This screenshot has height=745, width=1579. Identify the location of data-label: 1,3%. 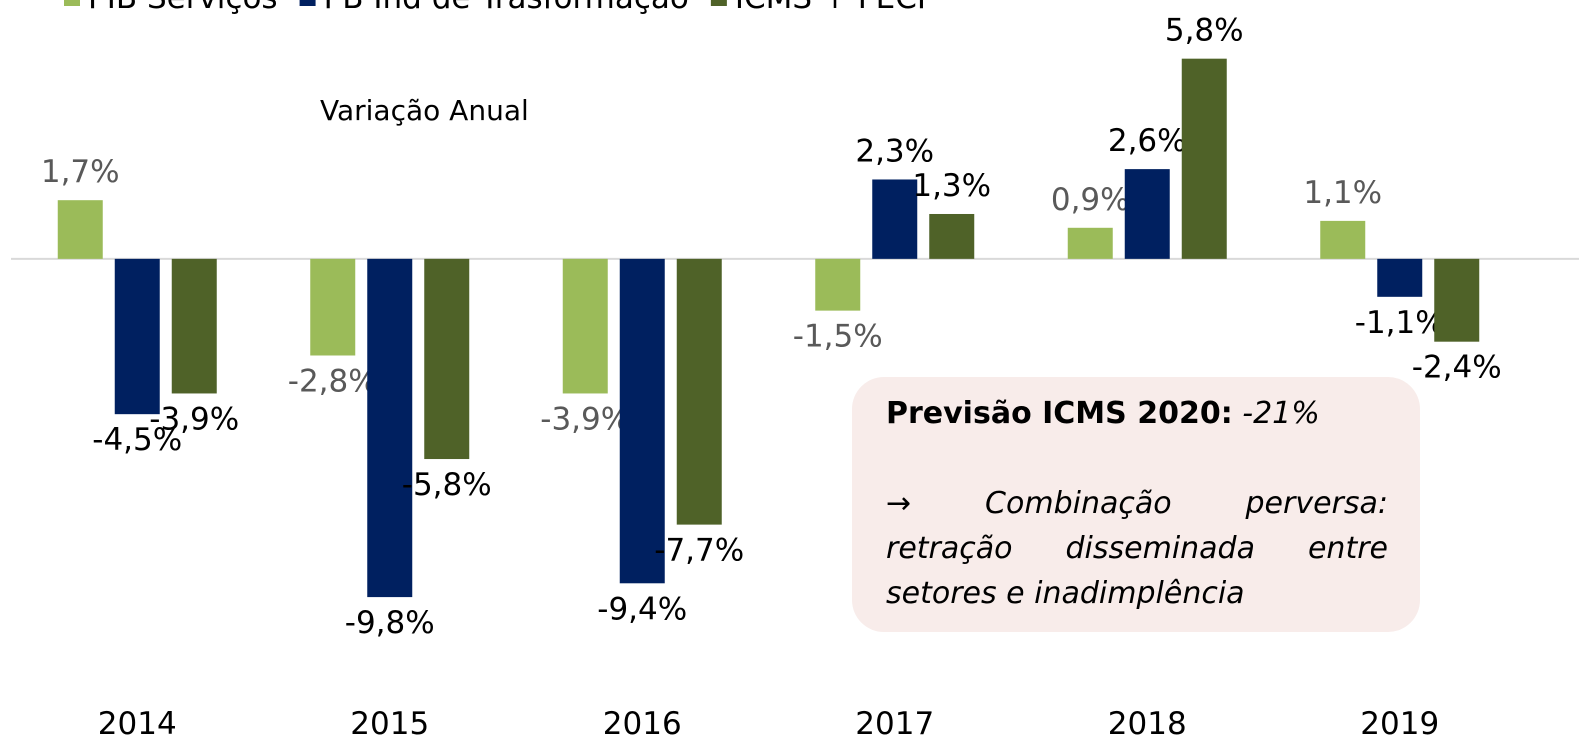
(951, 186).